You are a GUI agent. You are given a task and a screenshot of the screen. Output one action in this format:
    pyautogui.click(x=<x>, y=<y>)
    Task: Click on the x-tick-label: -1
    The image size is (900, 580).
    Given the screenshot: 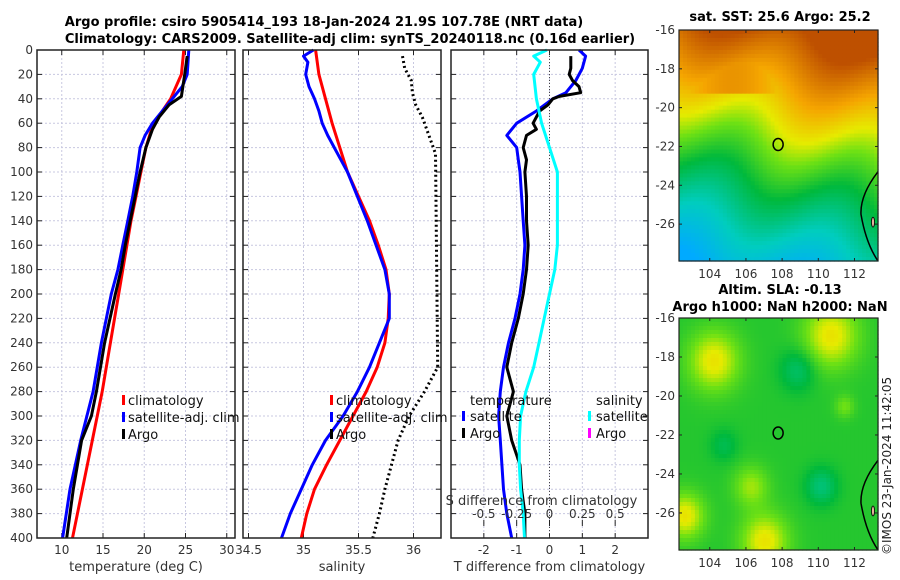 What is the action you would take?
    pyautogui.click(x=517, y=550)
    